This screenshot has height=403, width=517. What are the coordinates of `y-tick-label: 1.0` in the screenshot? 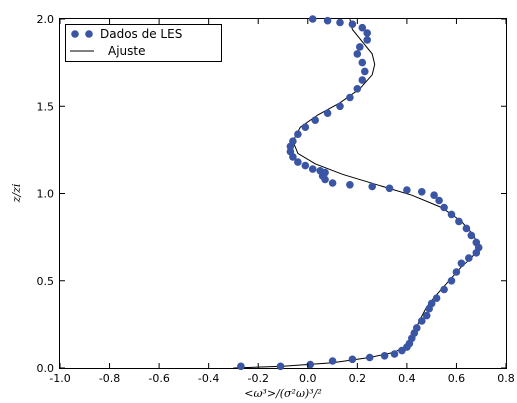 It's located at (46, 194).